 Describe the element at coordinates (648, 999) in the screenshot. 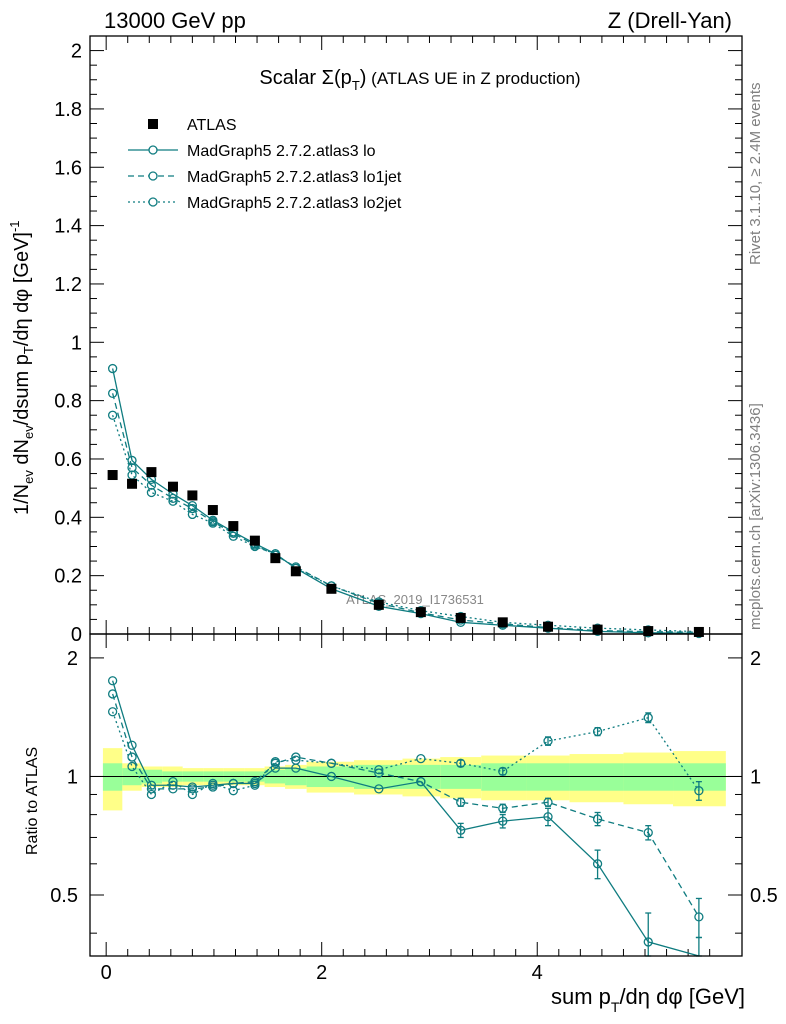

I see `x-axis-label: sum pT/dη dφ [GeV]` at that location.